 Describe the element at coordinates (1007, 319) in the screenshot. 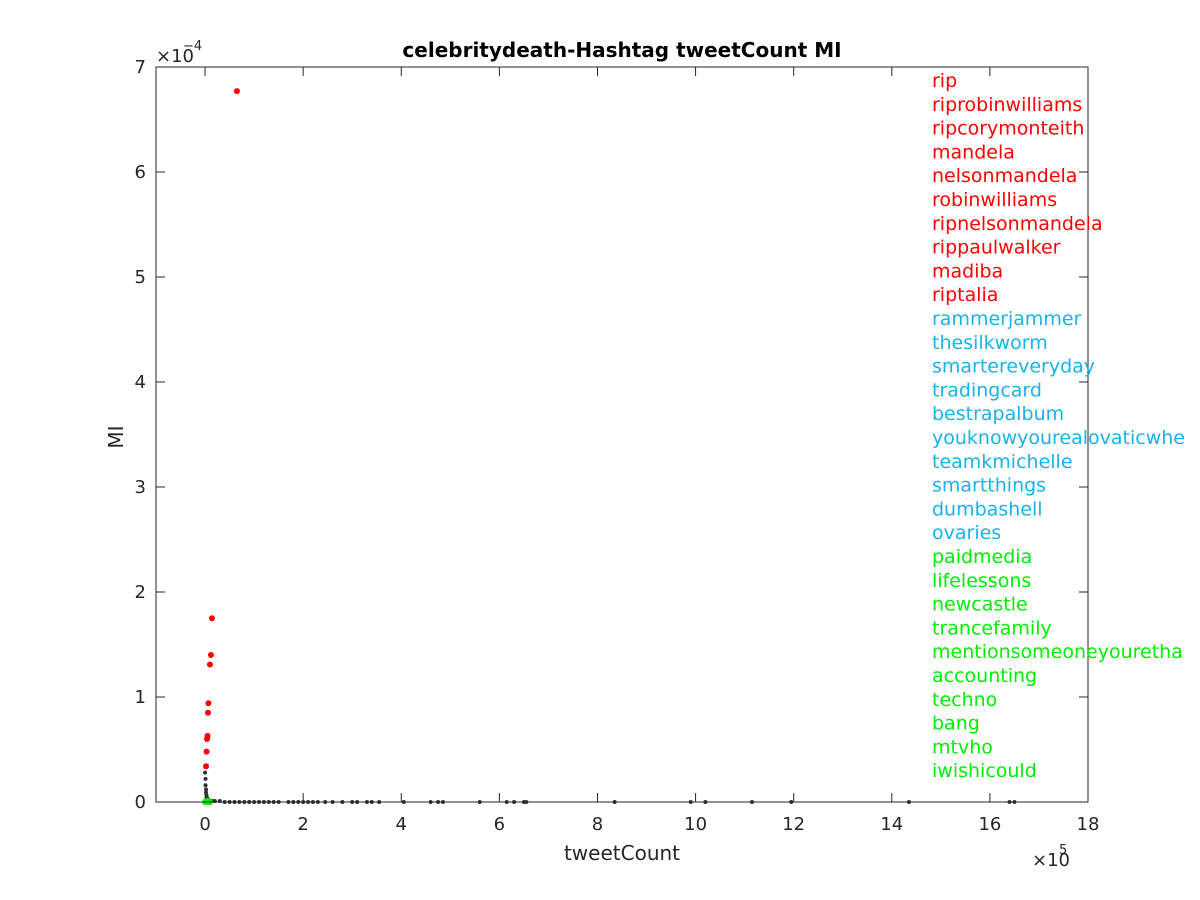

I see `legend-entry: rammerjammer` at that location.